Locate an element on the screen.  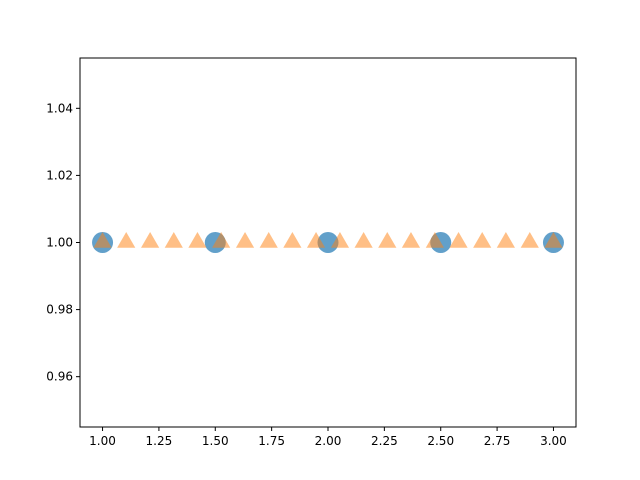
x-tick-label: 1.75 is located at coordinates (271, 441).